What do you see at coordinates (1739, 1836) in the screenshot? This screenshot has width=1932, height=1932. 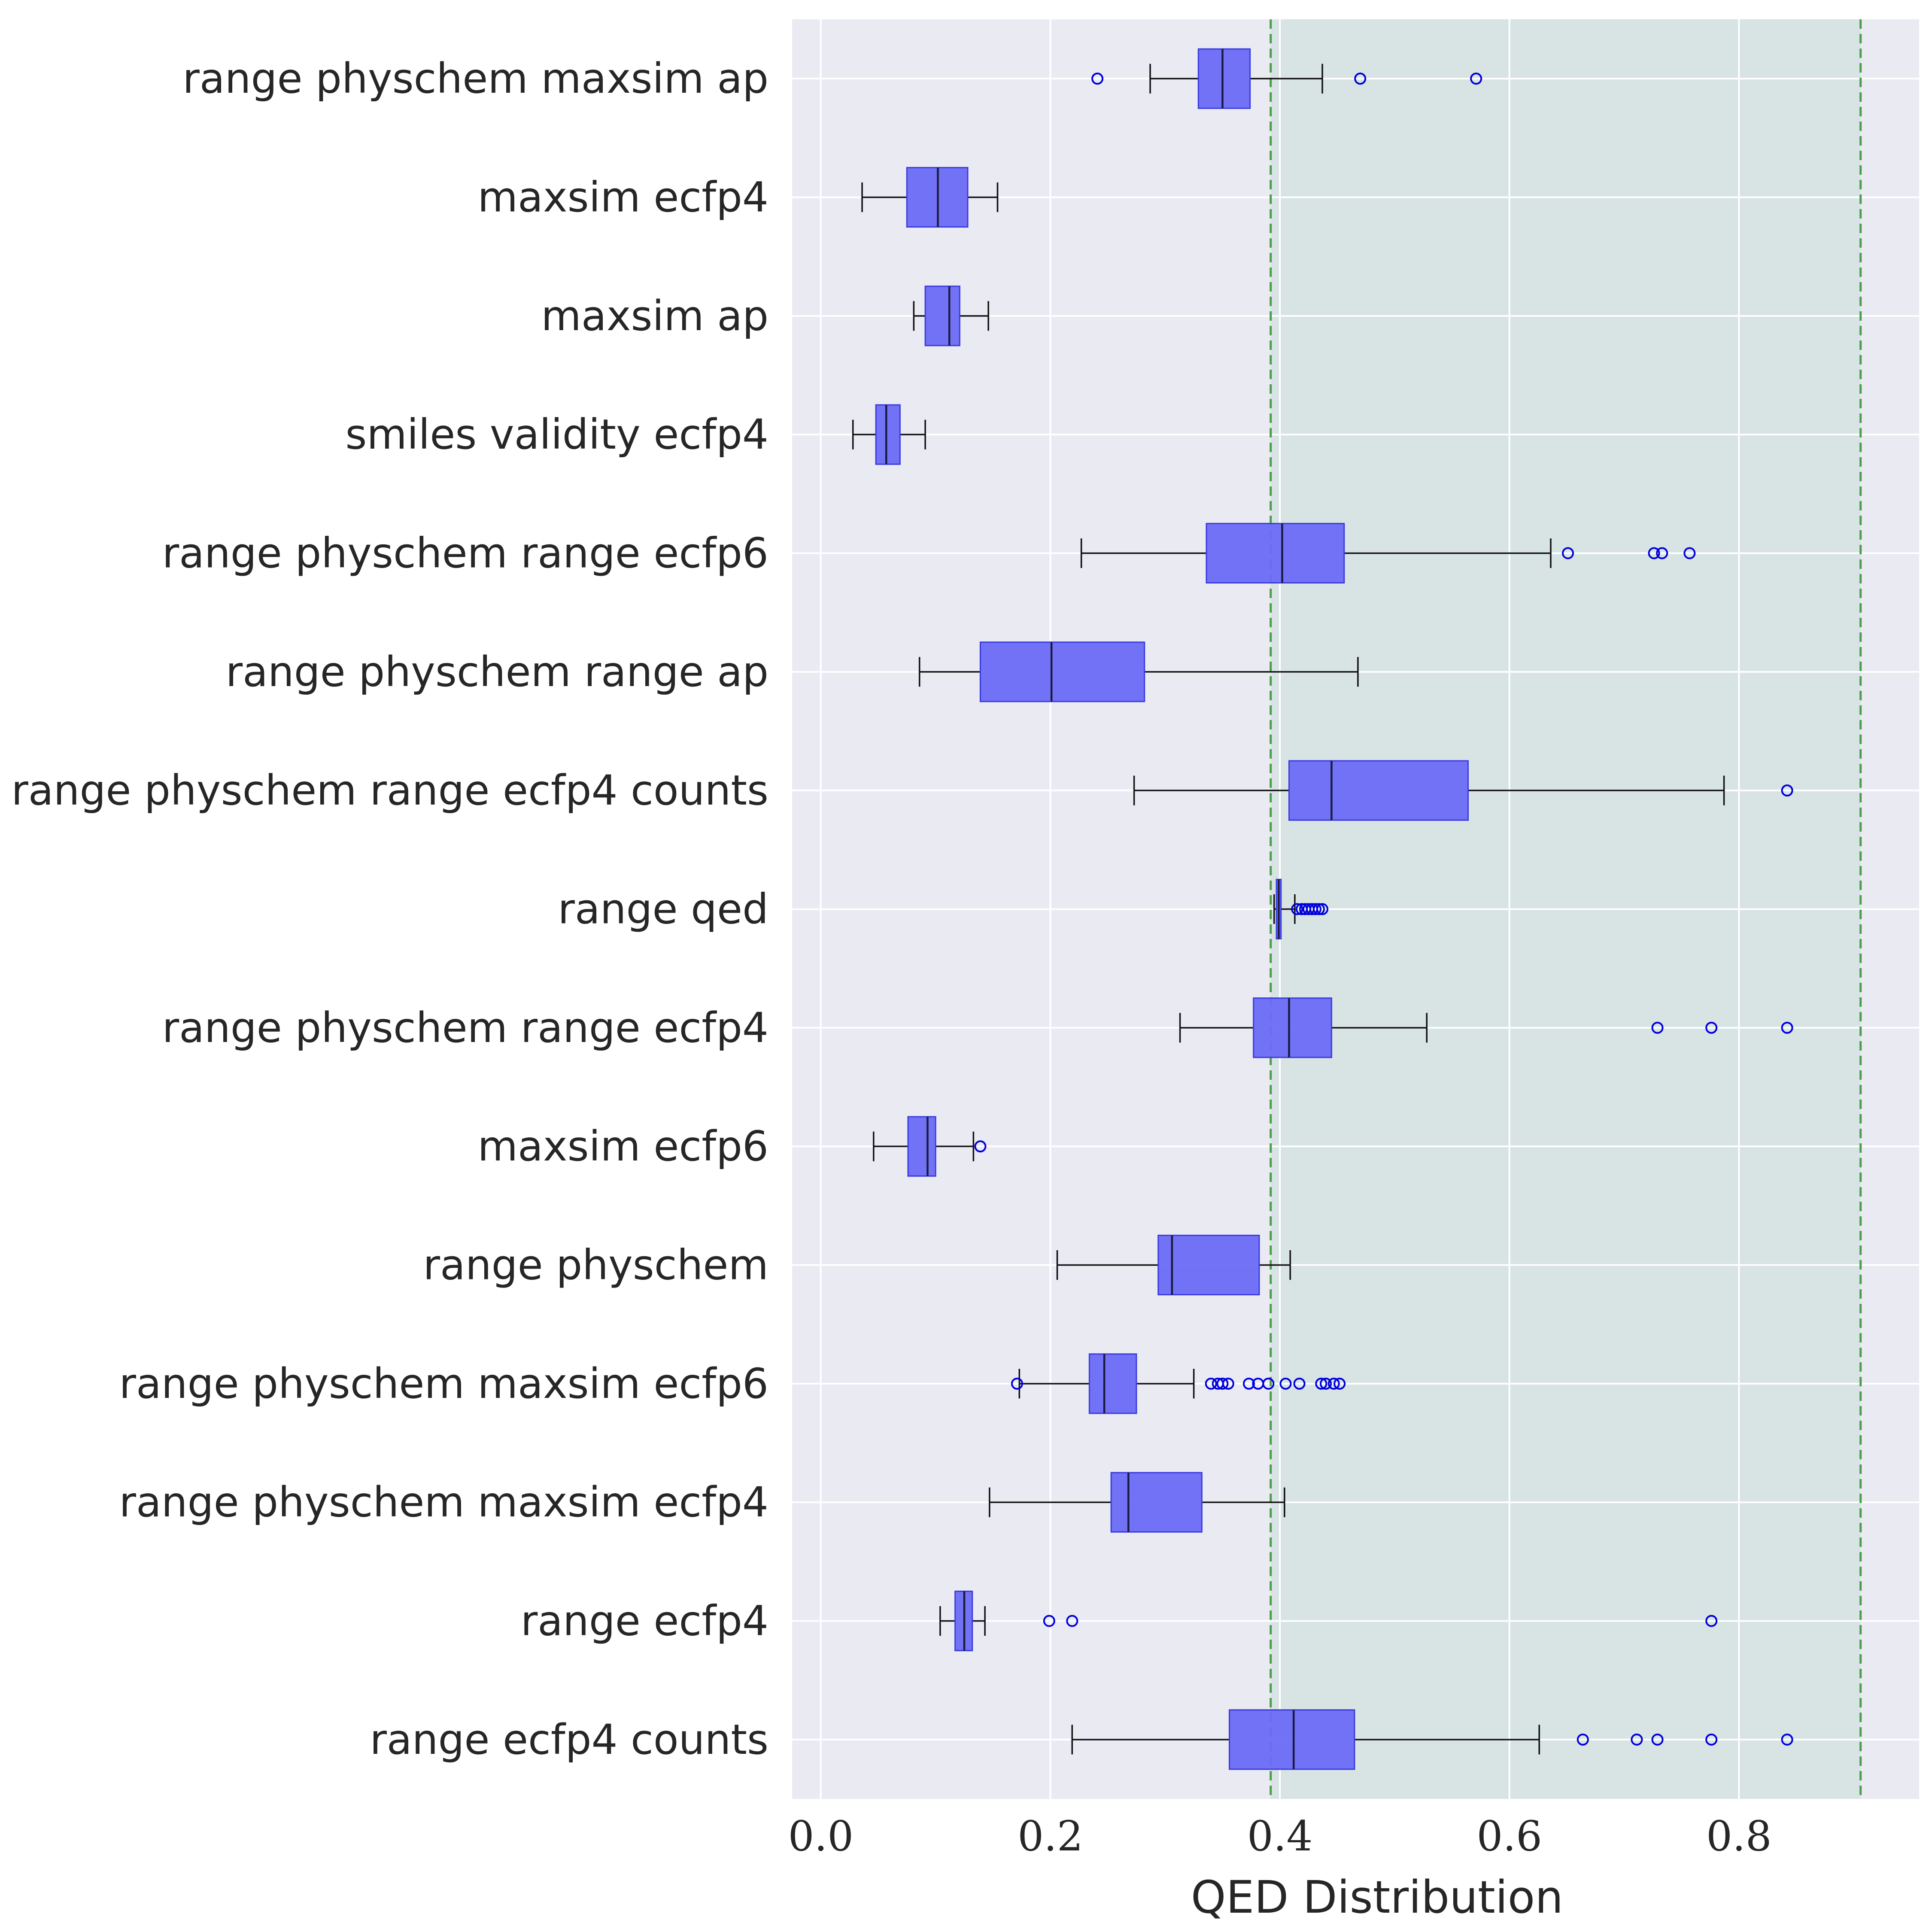 I see `x-tick-label: 0.8` at bounding box center [1739, 1836].